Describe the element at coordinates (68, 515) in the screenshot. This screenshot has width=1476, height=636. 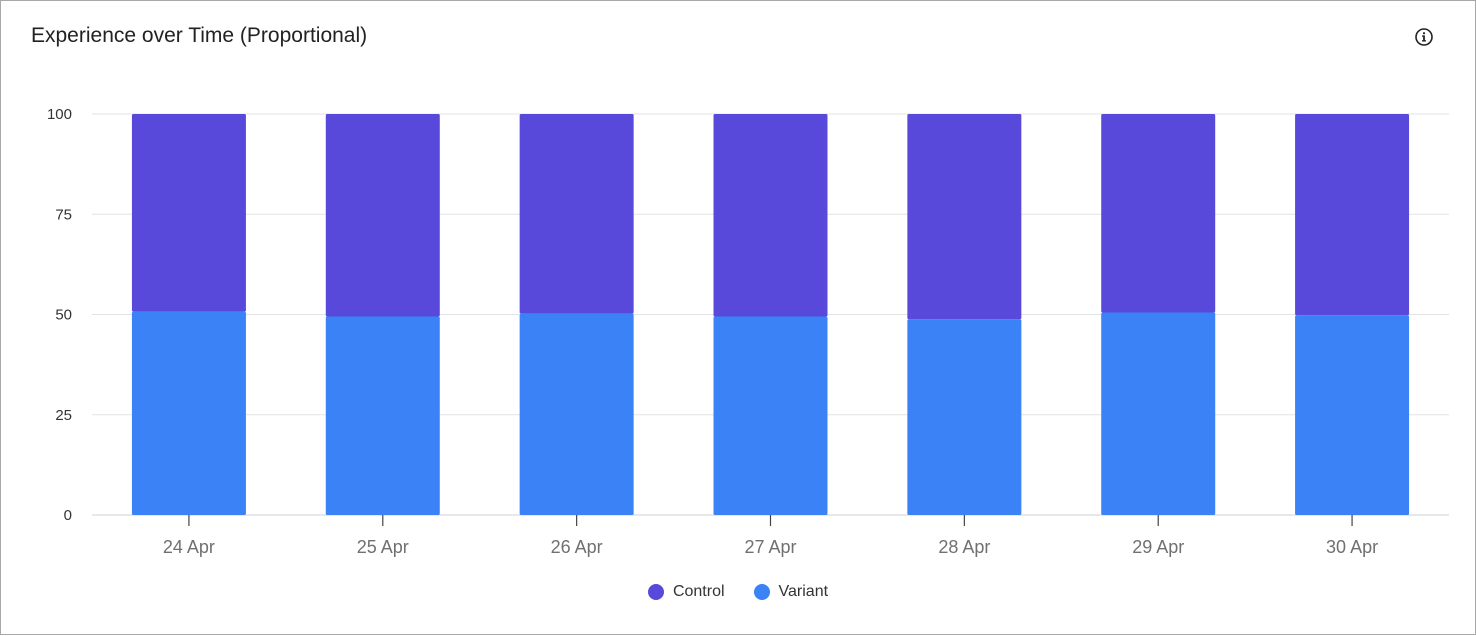
I see `y-tick-label-0: 0` at that location.